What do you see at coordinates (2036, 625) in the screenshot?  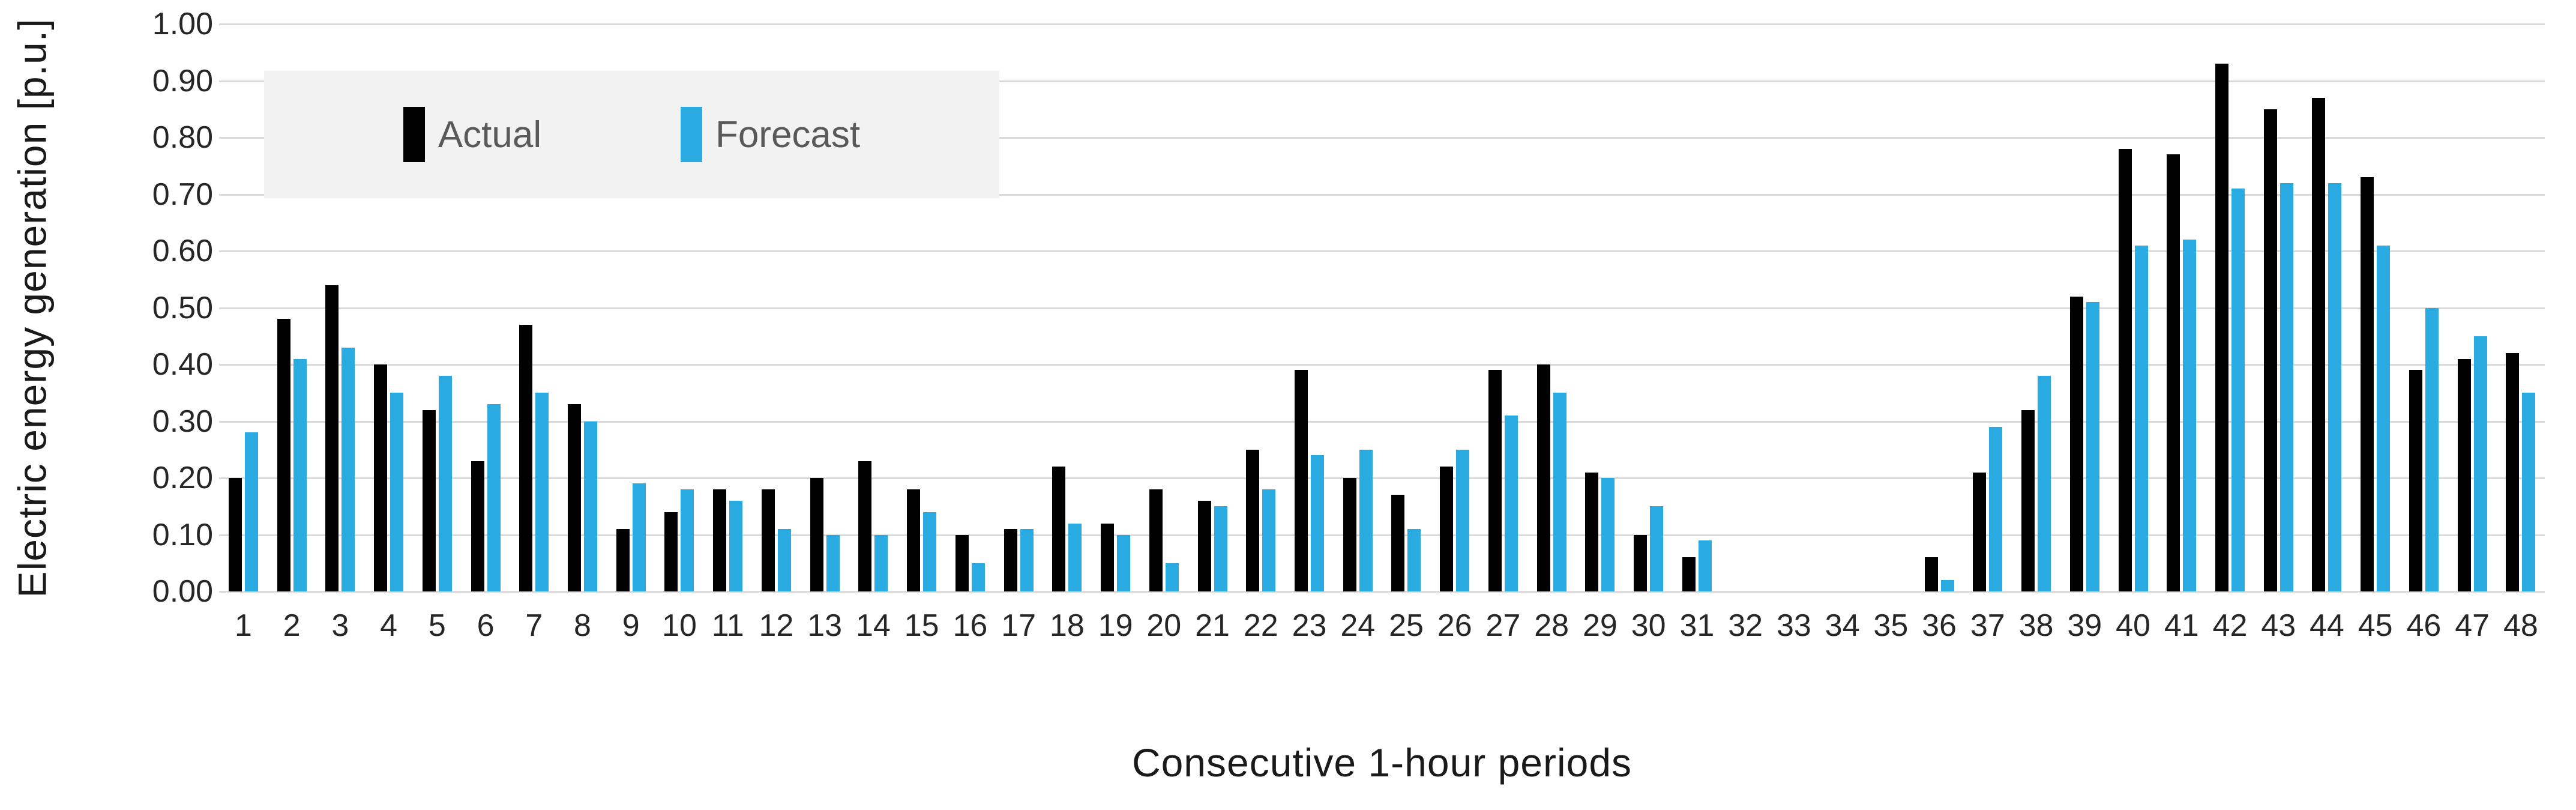 I see `x-axis-tick-label: 38` at bounding box center [2036, 625].